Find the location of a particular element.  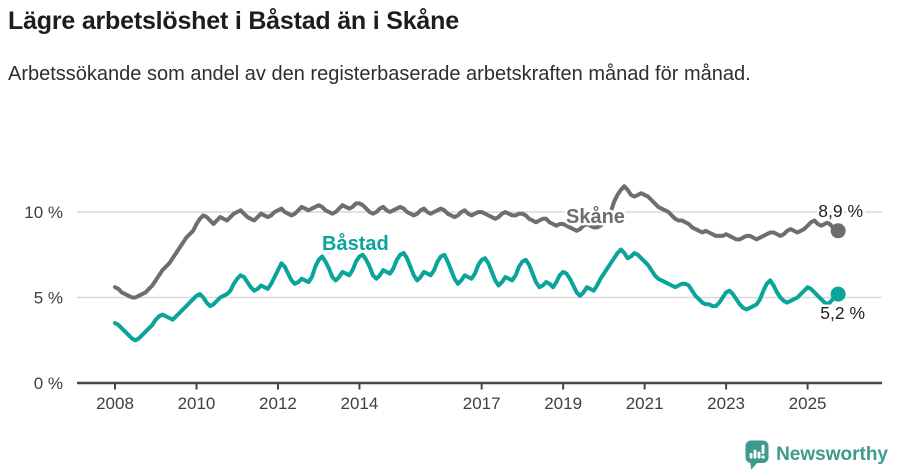

end-dot-skne is located at coordinates (838, 231).